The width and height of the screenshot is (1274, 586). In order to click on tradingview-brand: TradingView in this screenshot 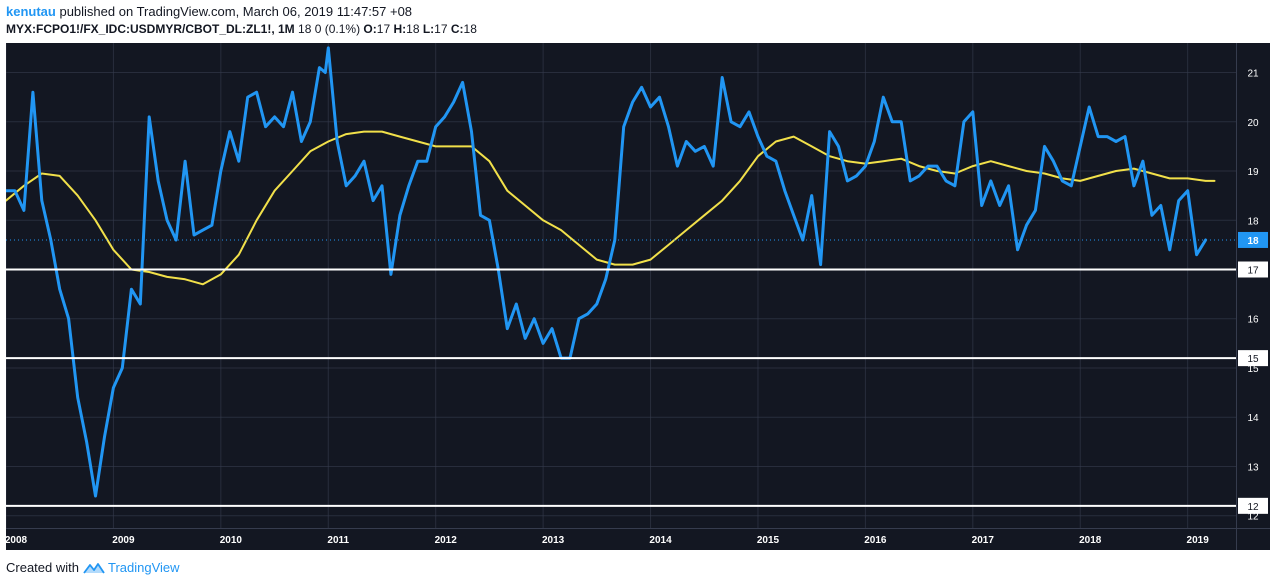, I will do `click(131, 567)`.